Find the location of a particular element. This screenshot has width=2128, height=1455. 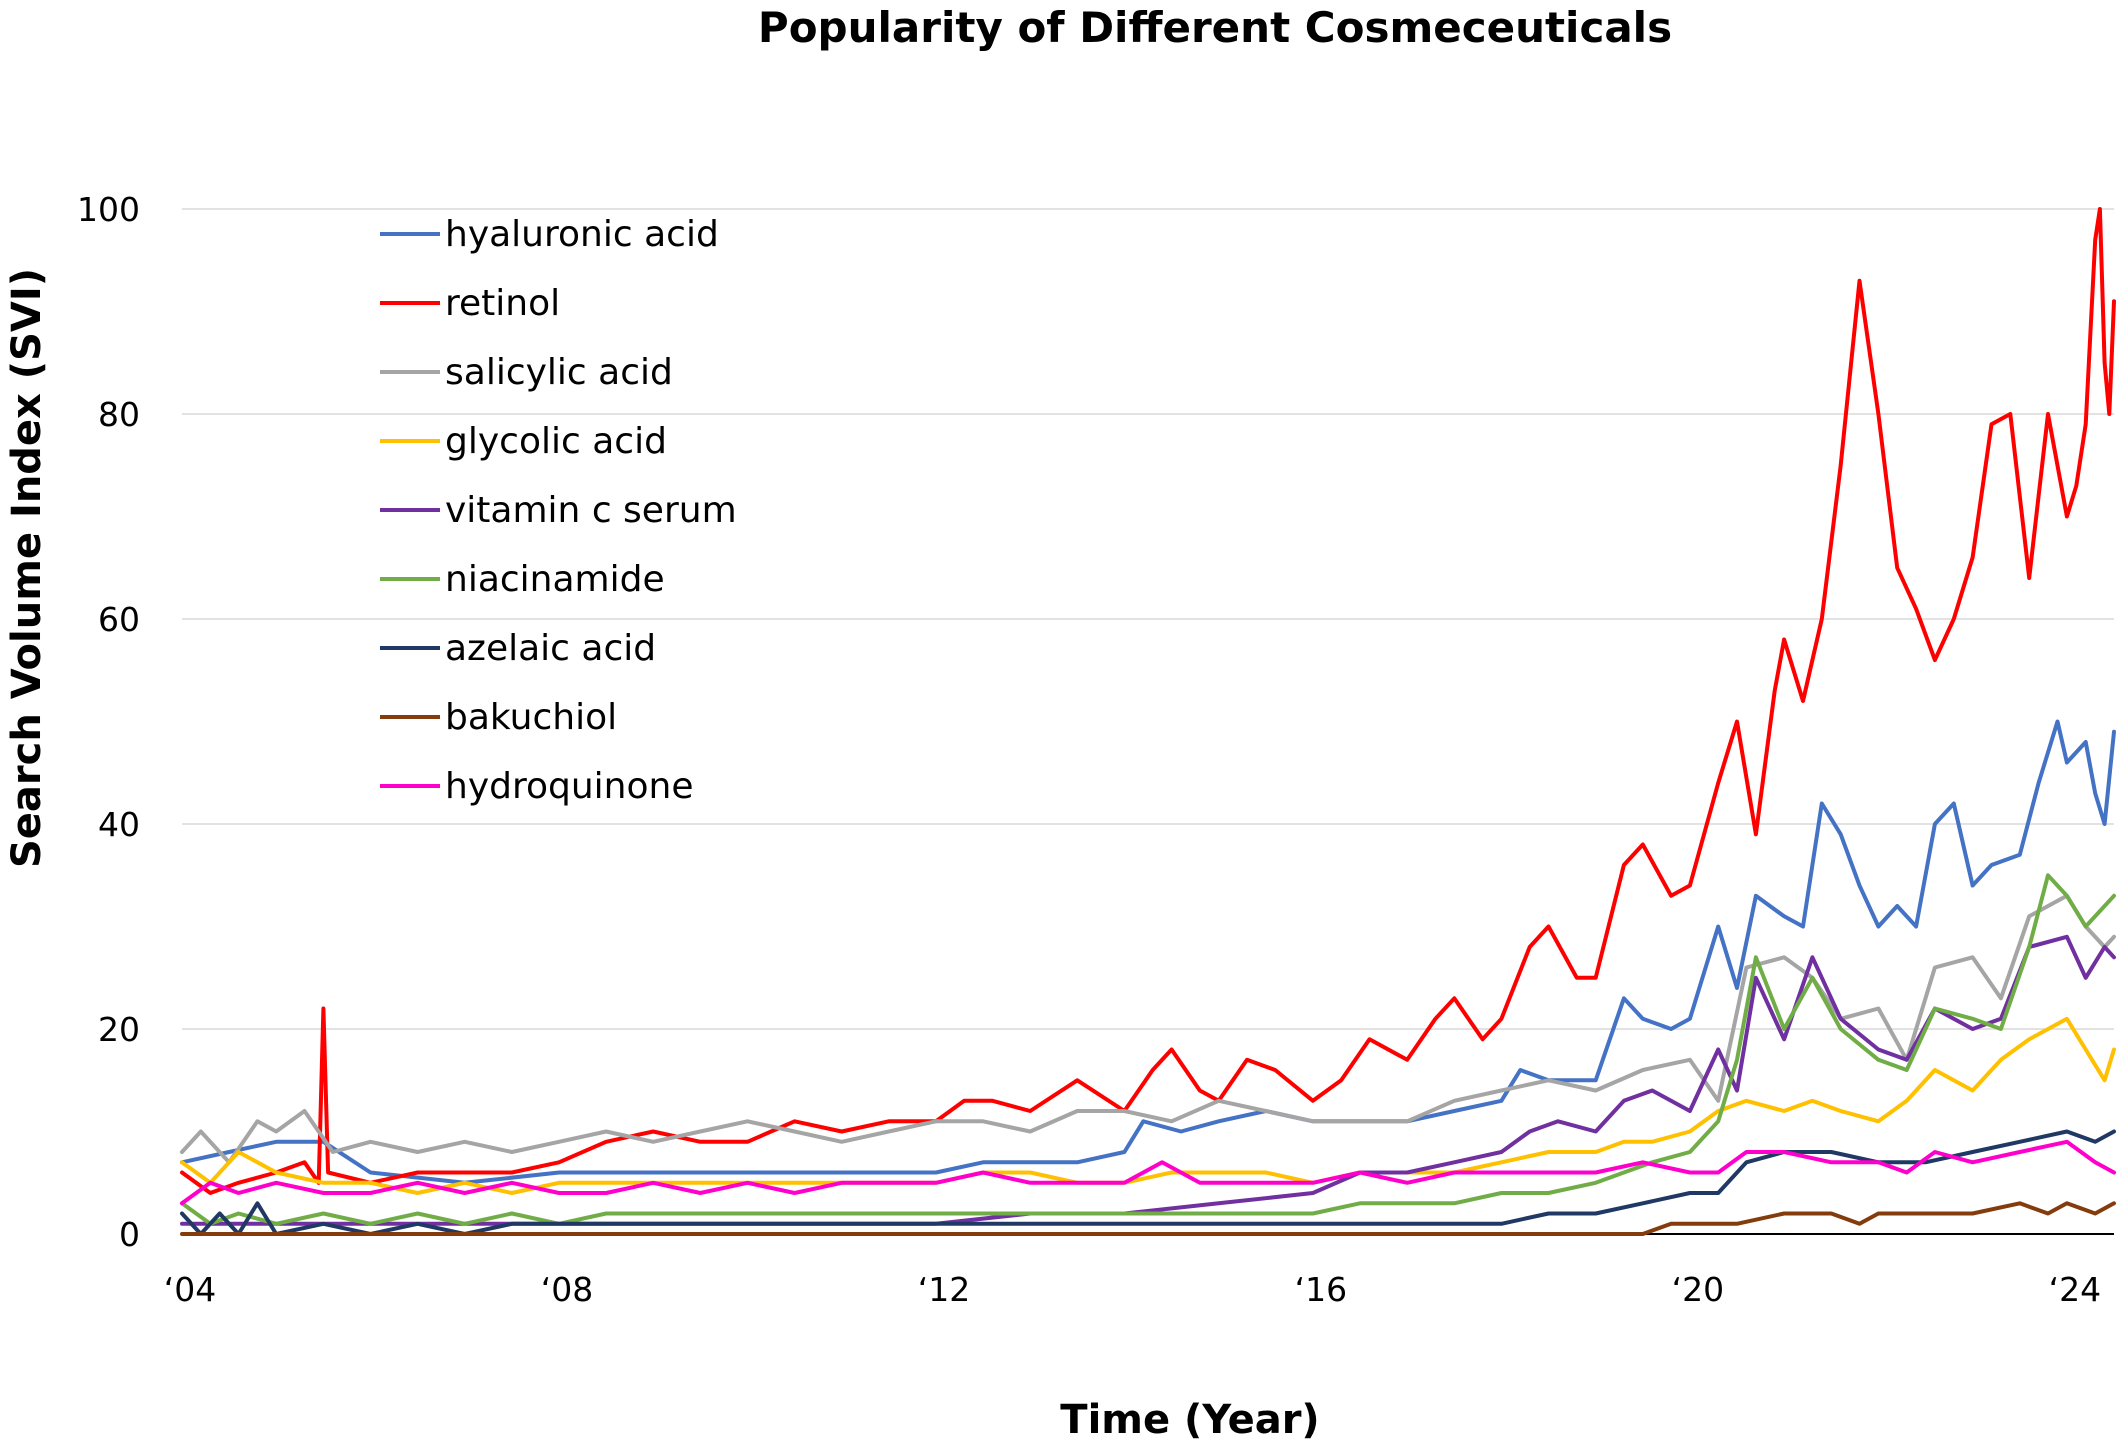

y-tick-label: 0 is located at coordinates (129, 1234).